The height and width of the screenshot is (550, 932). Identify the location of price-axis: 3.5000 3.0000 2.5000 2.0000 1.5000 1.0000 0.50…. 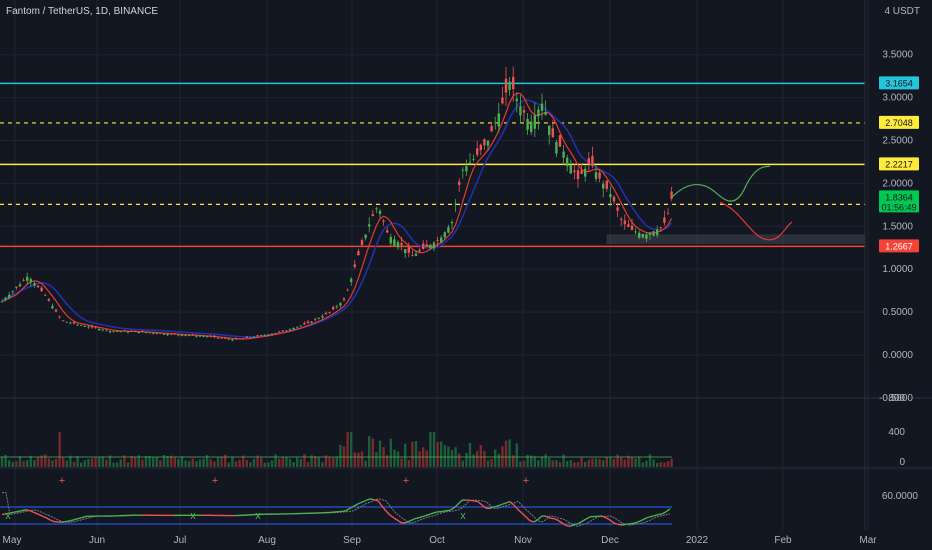
(896, 227).